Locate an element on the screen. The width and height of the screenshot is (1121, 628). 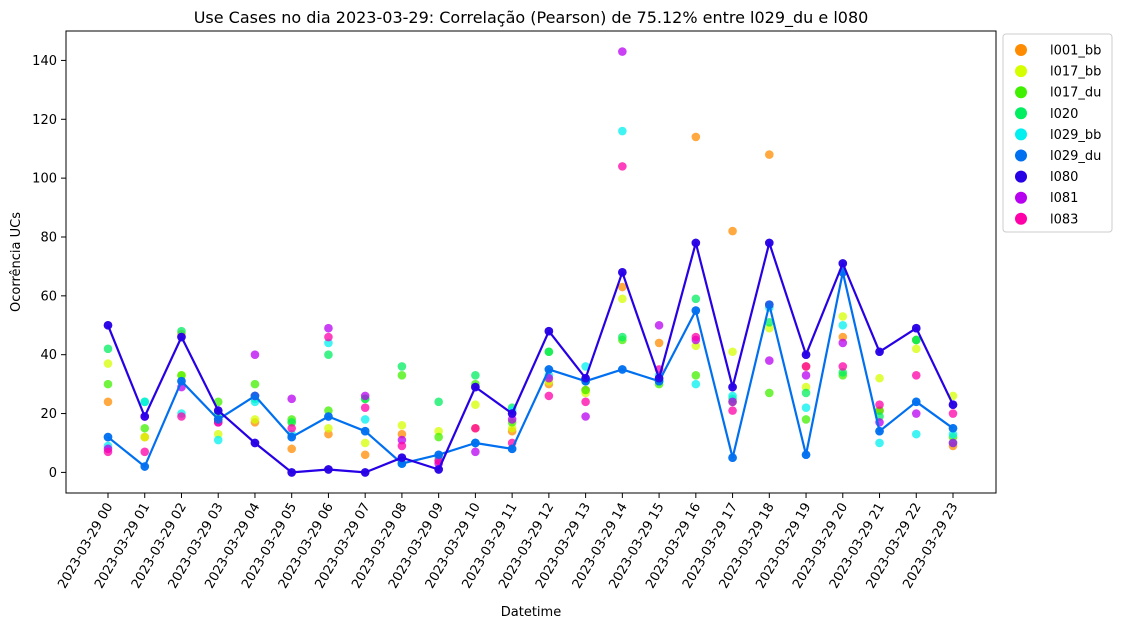
y-axis-title: Ocorrência UCs is located at coordinates (16, 262).